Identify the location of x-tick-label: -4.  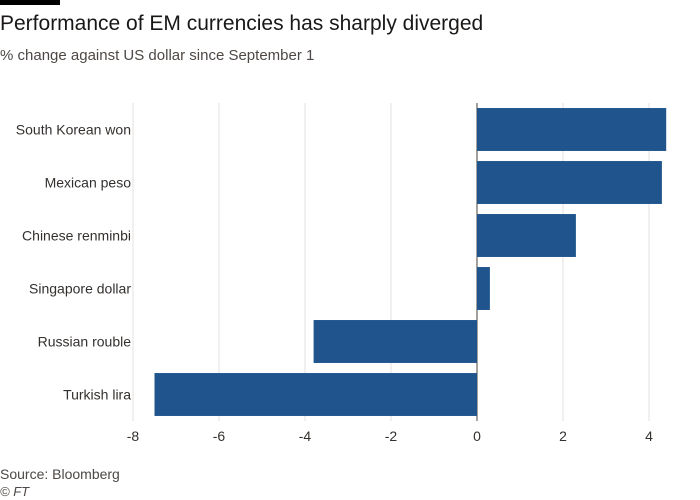
(305, 436).